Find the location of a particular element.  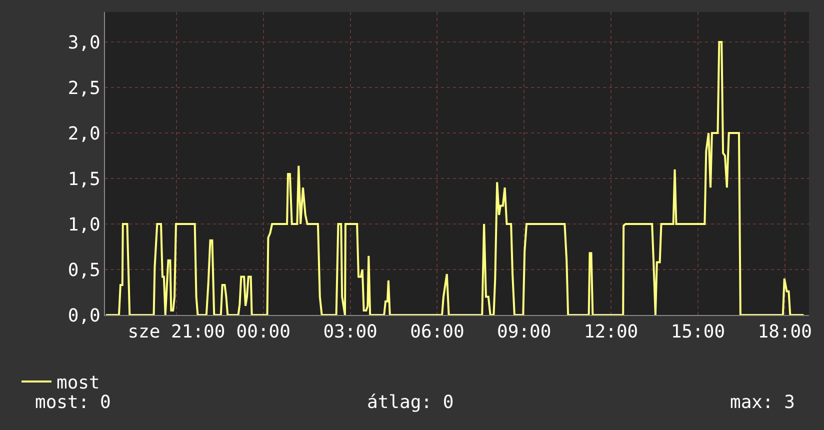

y-tick-label: 2,5 is located at coordinates (84, 88).